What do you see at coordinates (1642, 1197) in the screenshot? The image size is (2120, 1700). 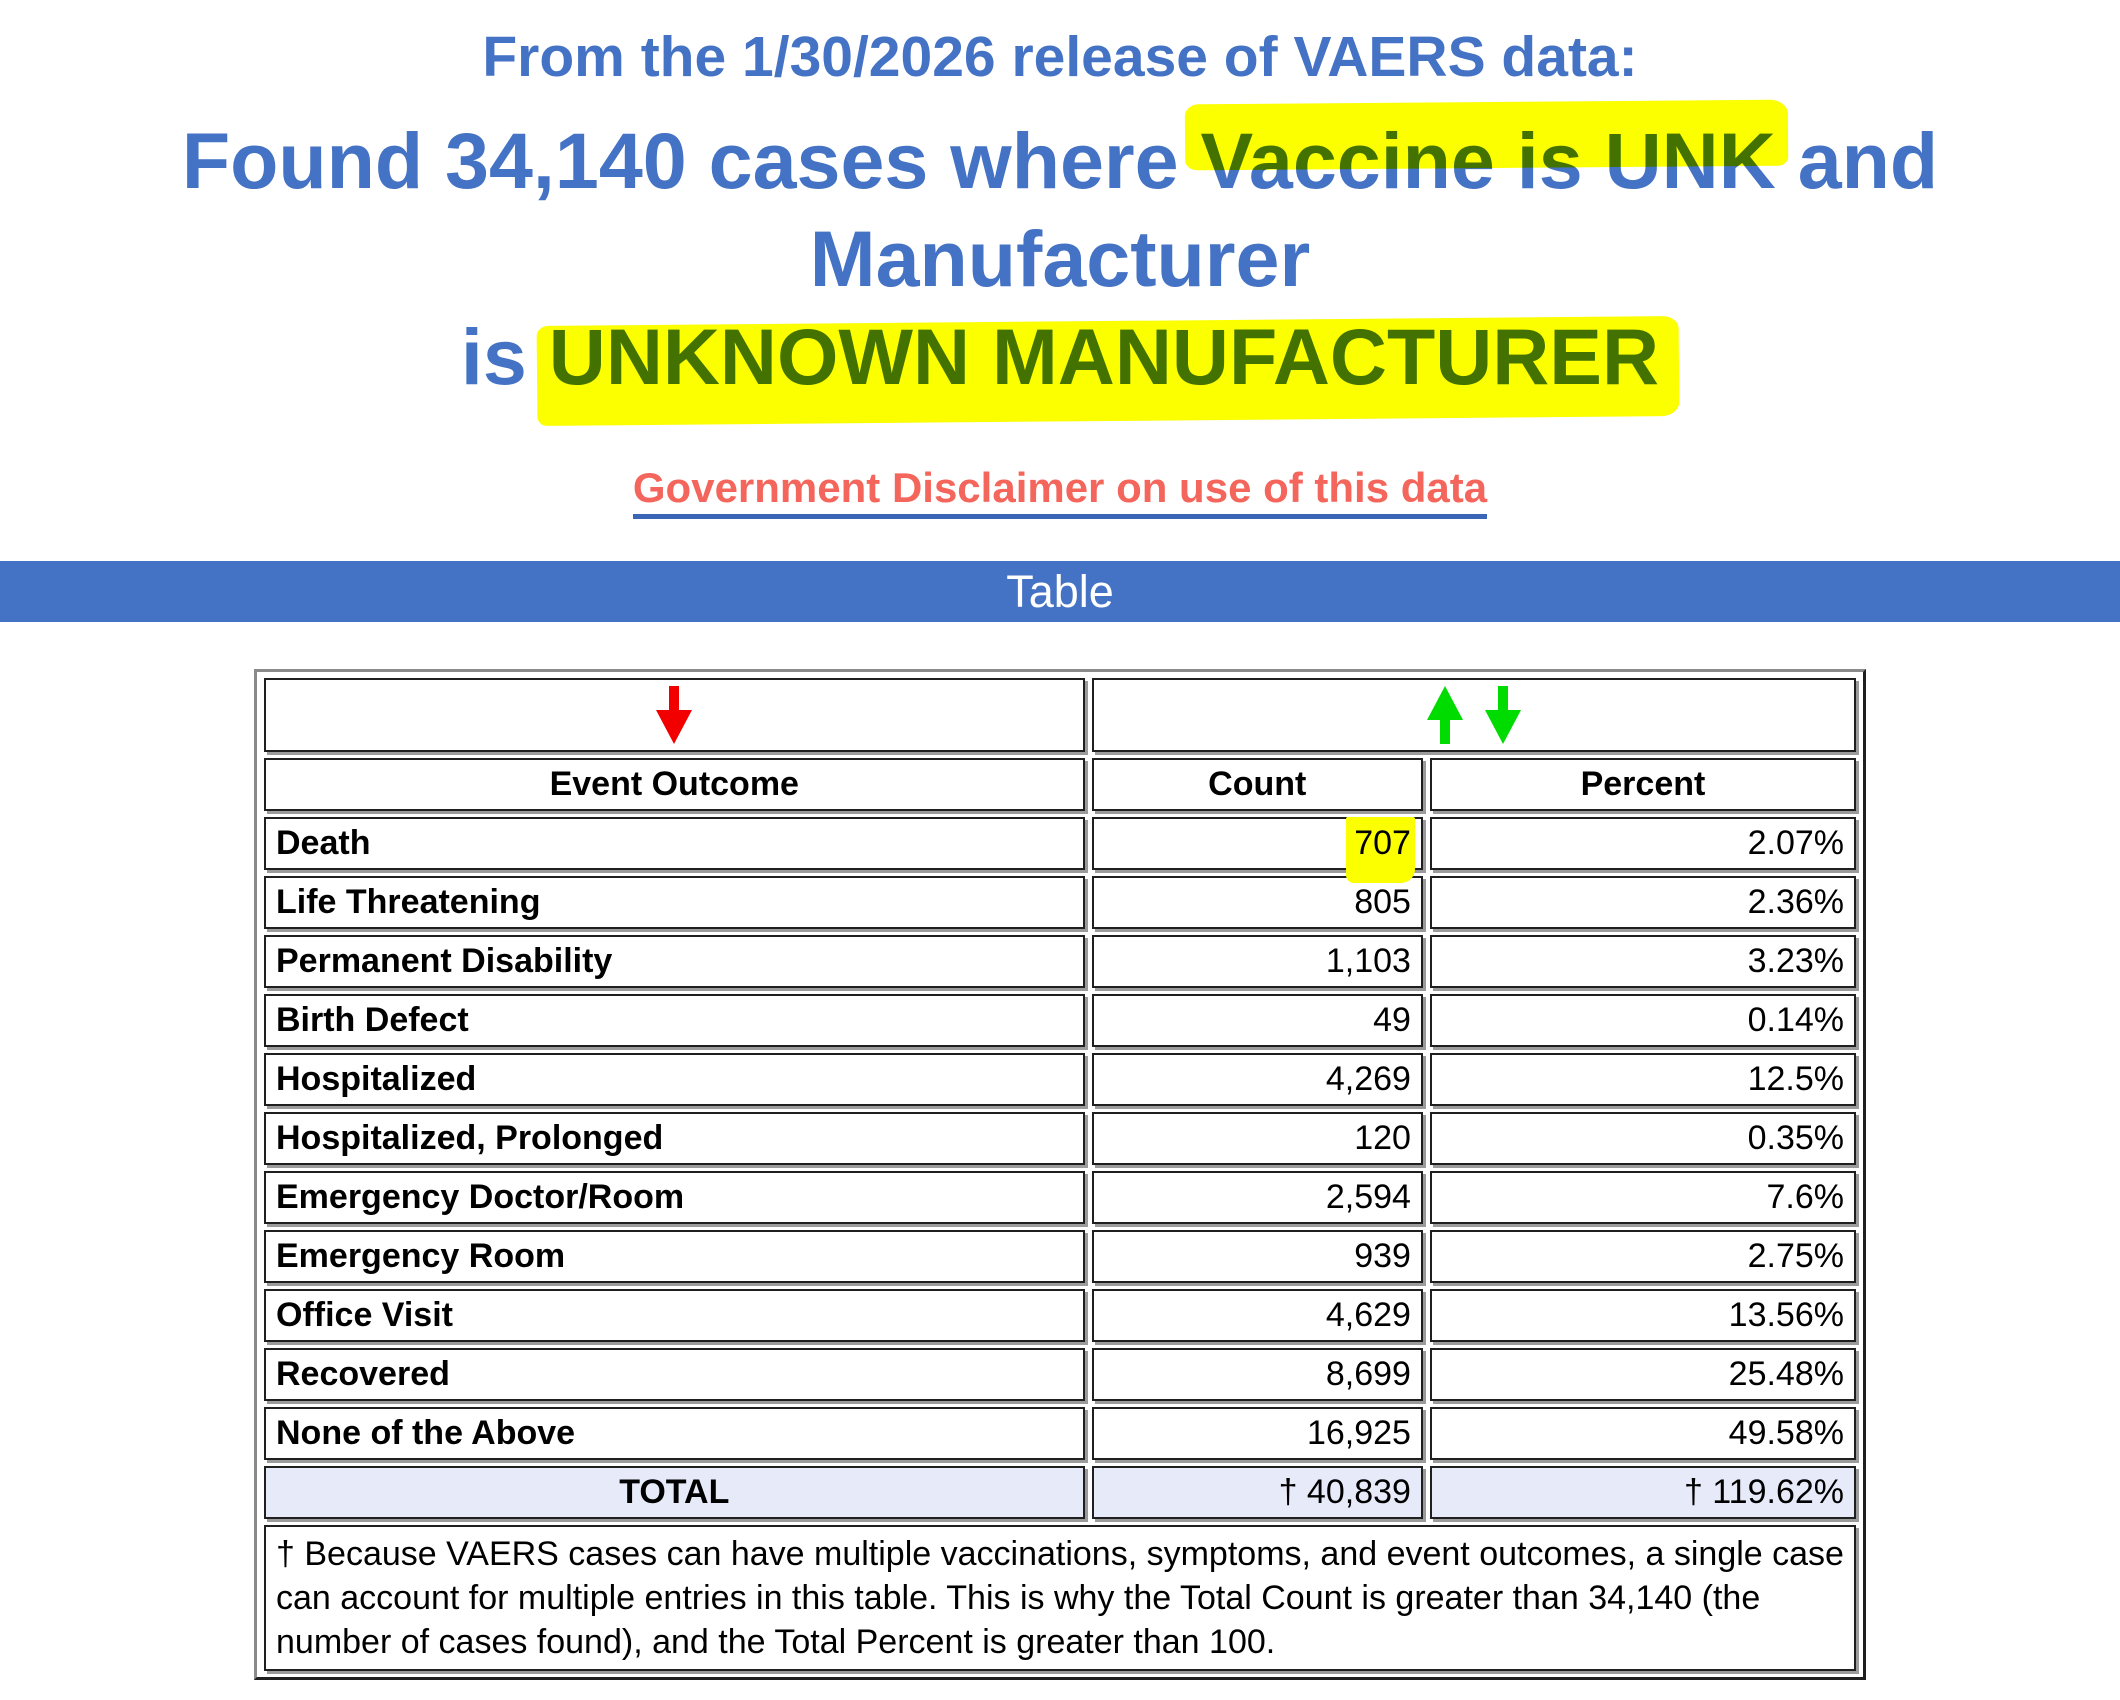 I see `percent-cell: 7.6%` at bounding box center [1642, 1197].